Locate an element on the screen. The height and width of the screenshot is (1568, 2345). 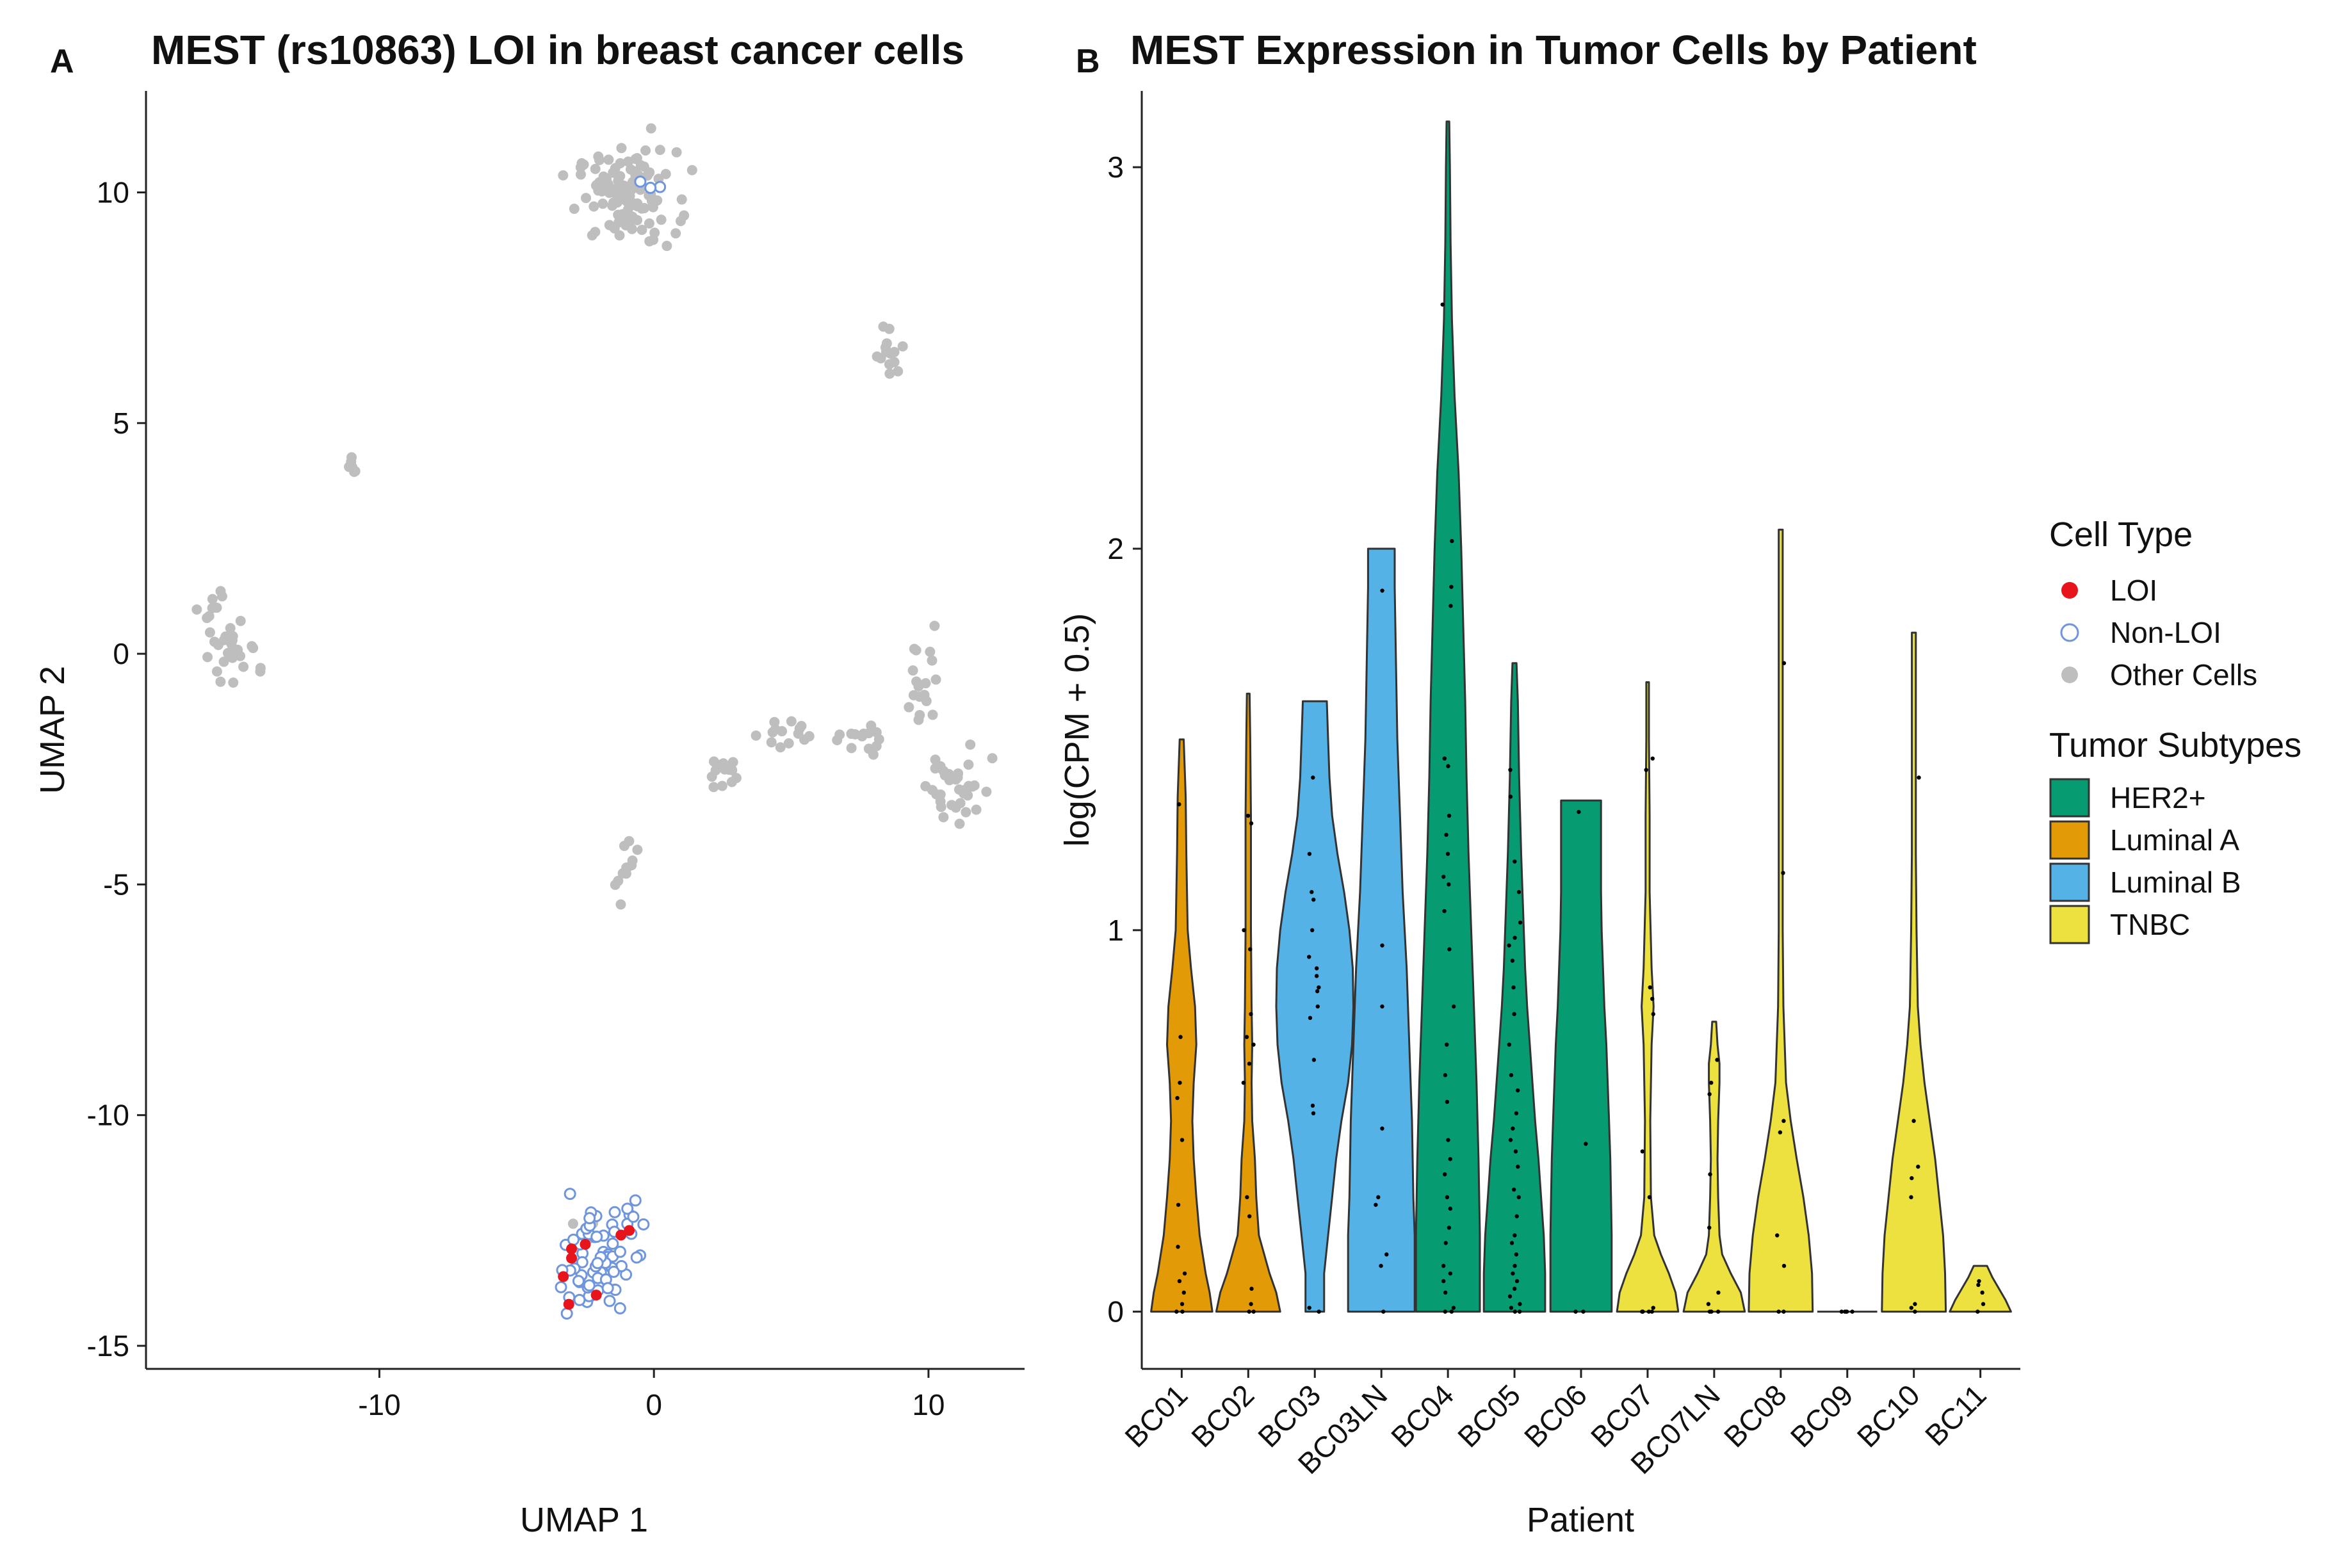
violin-BC01 is located at coordinates (1181, 1025).